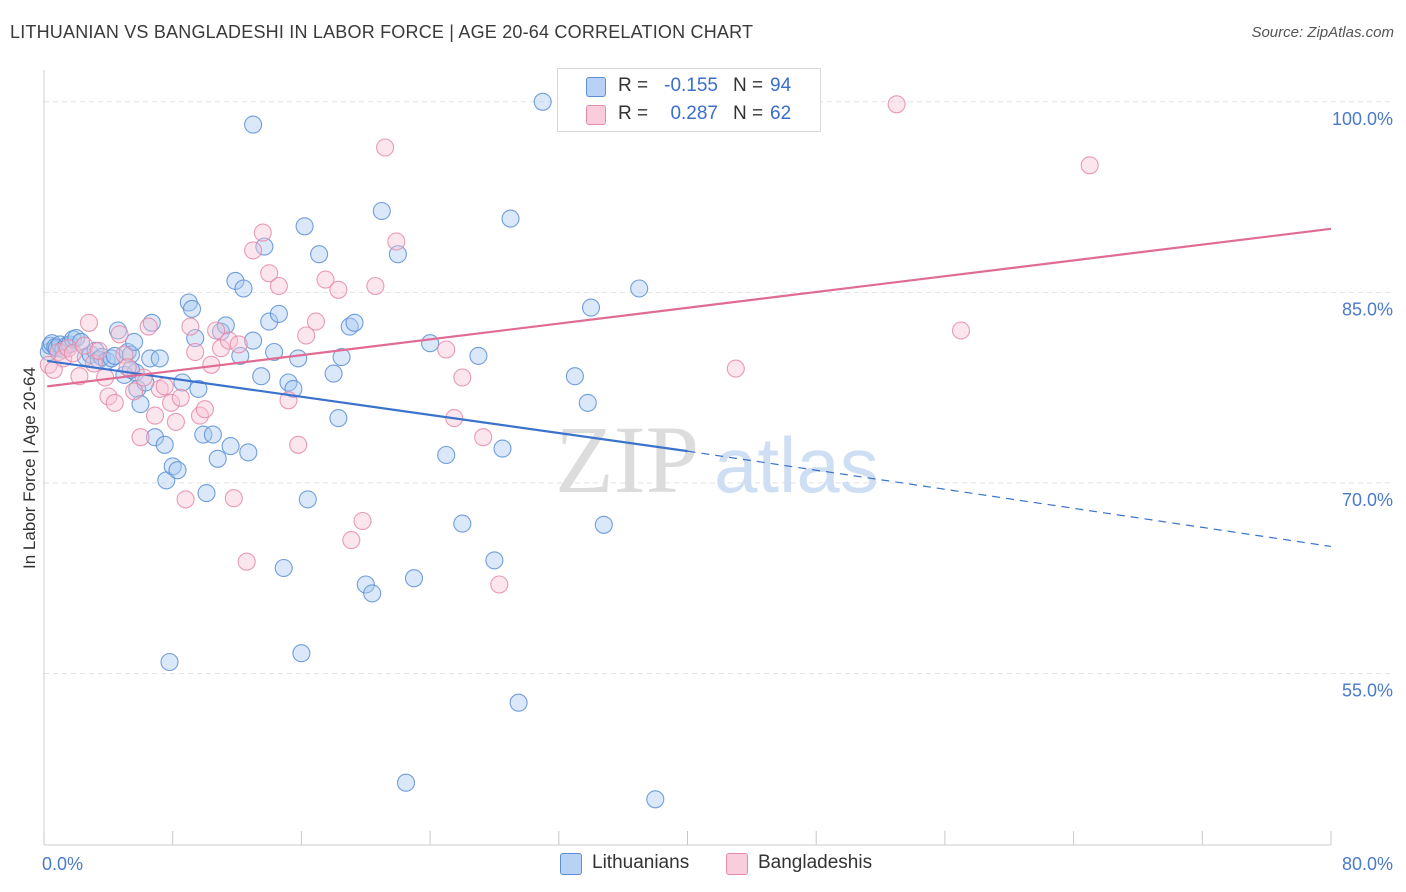  I want to click on legend-row-lithuanians: R = -0.155 N = 94, so click(689, 86).